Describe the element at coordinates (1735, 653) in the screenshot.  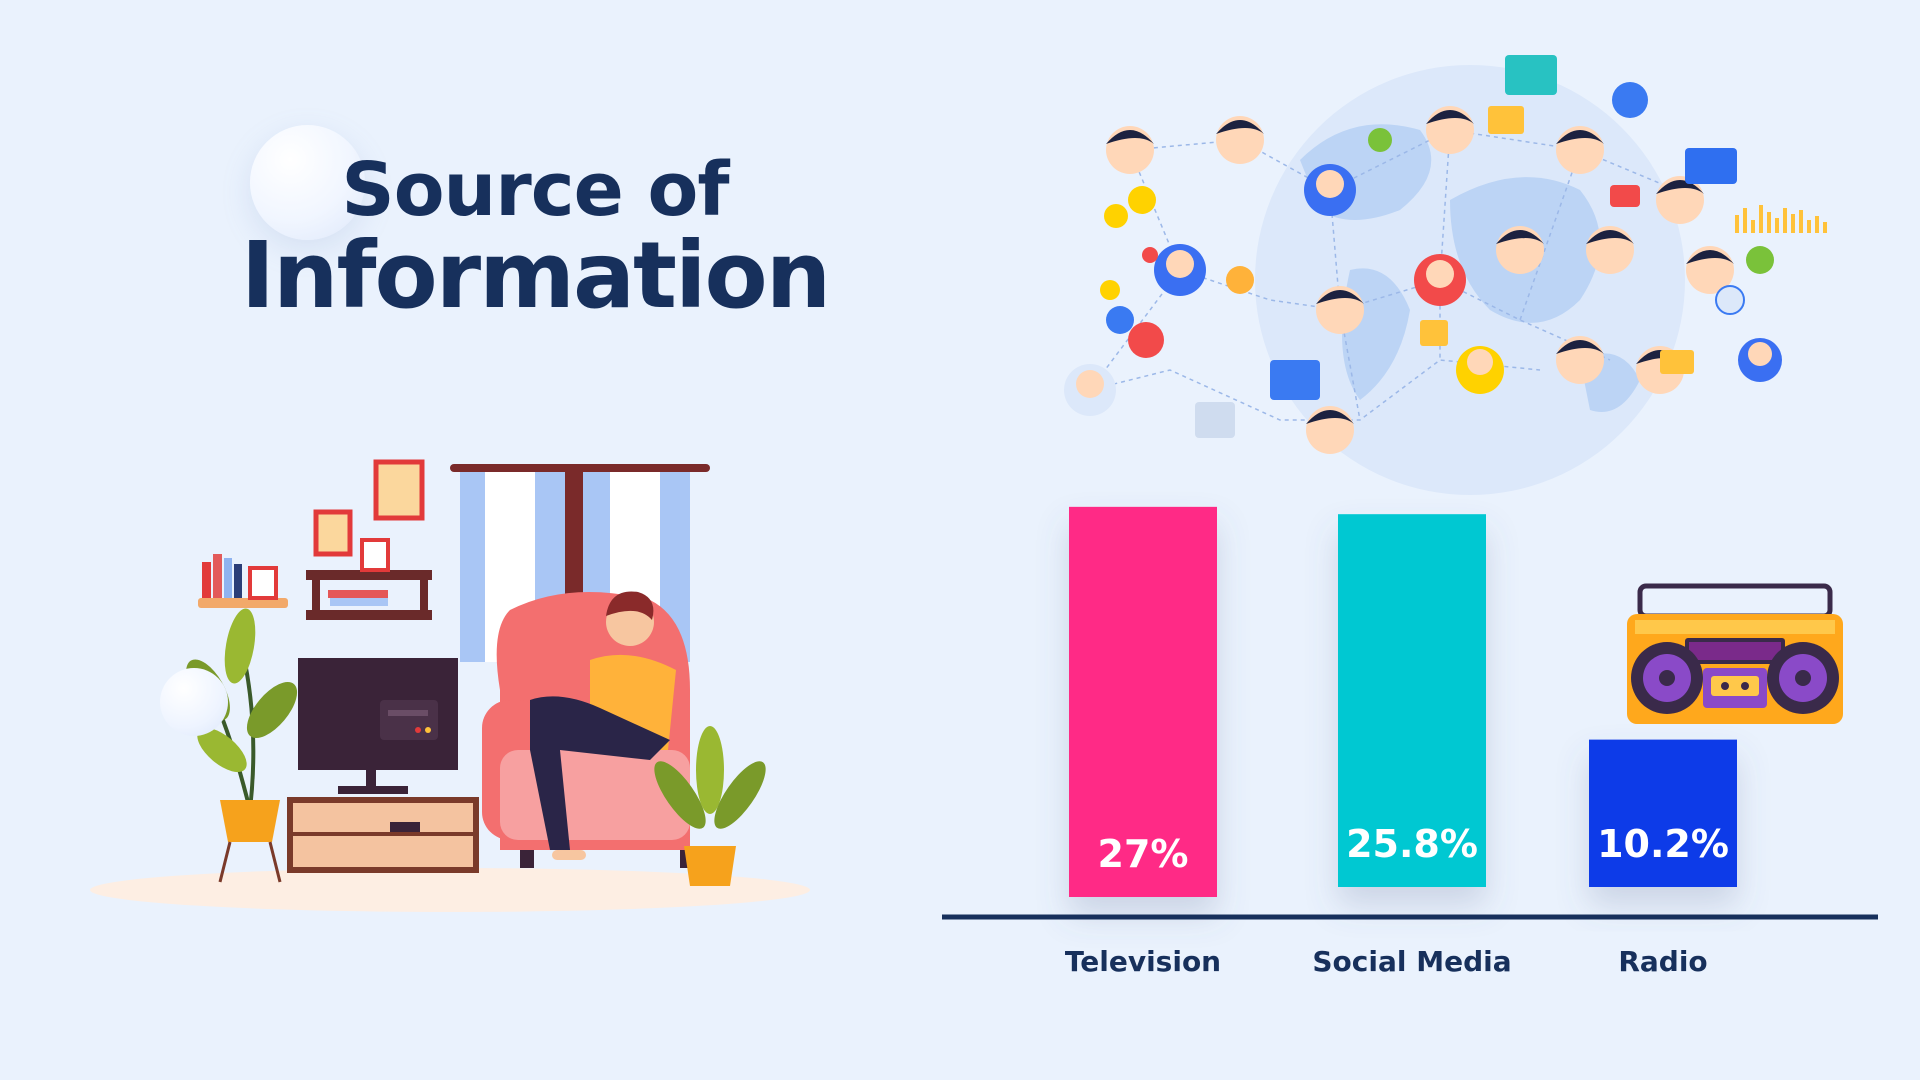
I see `boombox-radio-illustration` at that location.